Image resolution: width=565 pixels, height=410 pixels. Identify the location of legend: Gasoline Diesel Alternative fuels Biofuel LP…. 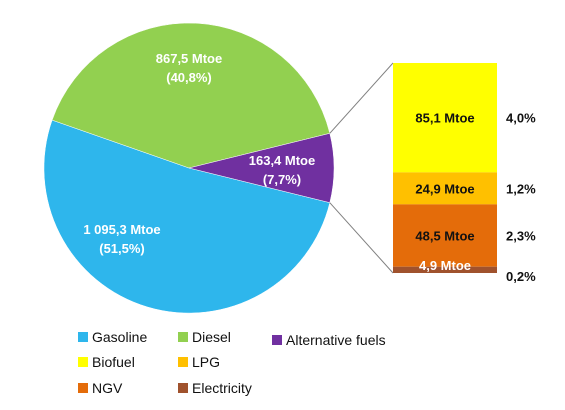
(232, 362).